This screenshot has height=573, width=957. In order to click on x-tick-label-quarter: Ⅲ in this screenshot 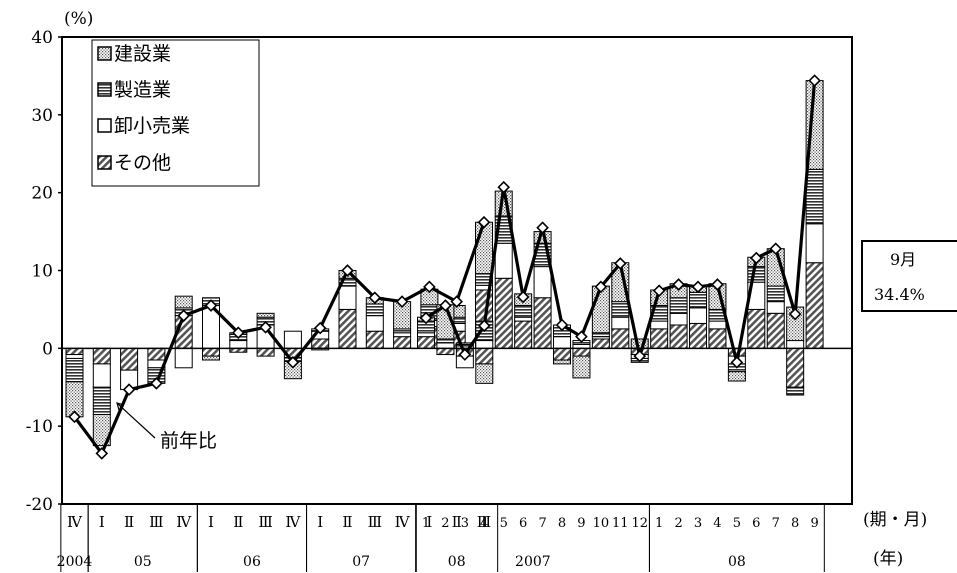, I will do `click(375, 522)`.